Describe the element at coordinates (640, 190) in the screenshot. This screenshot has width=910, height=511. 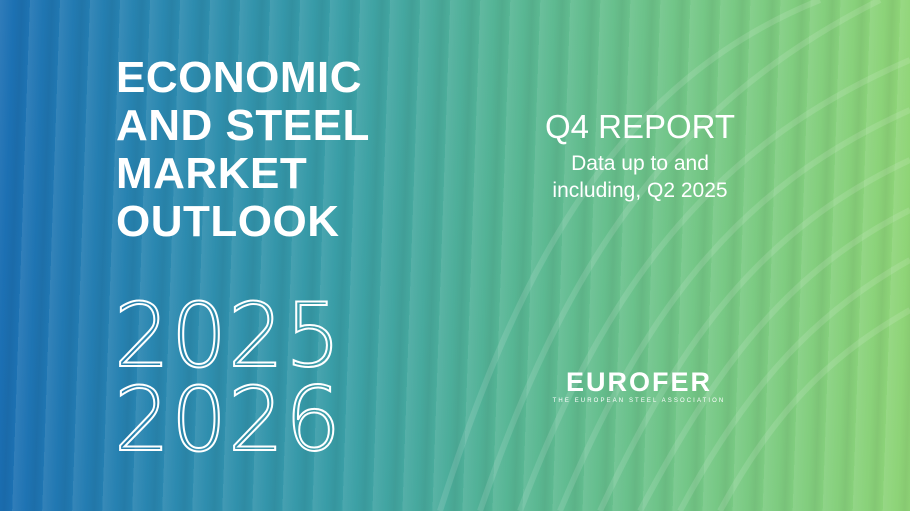
I see `subtitle-line: including, Q2 2025` at that location.